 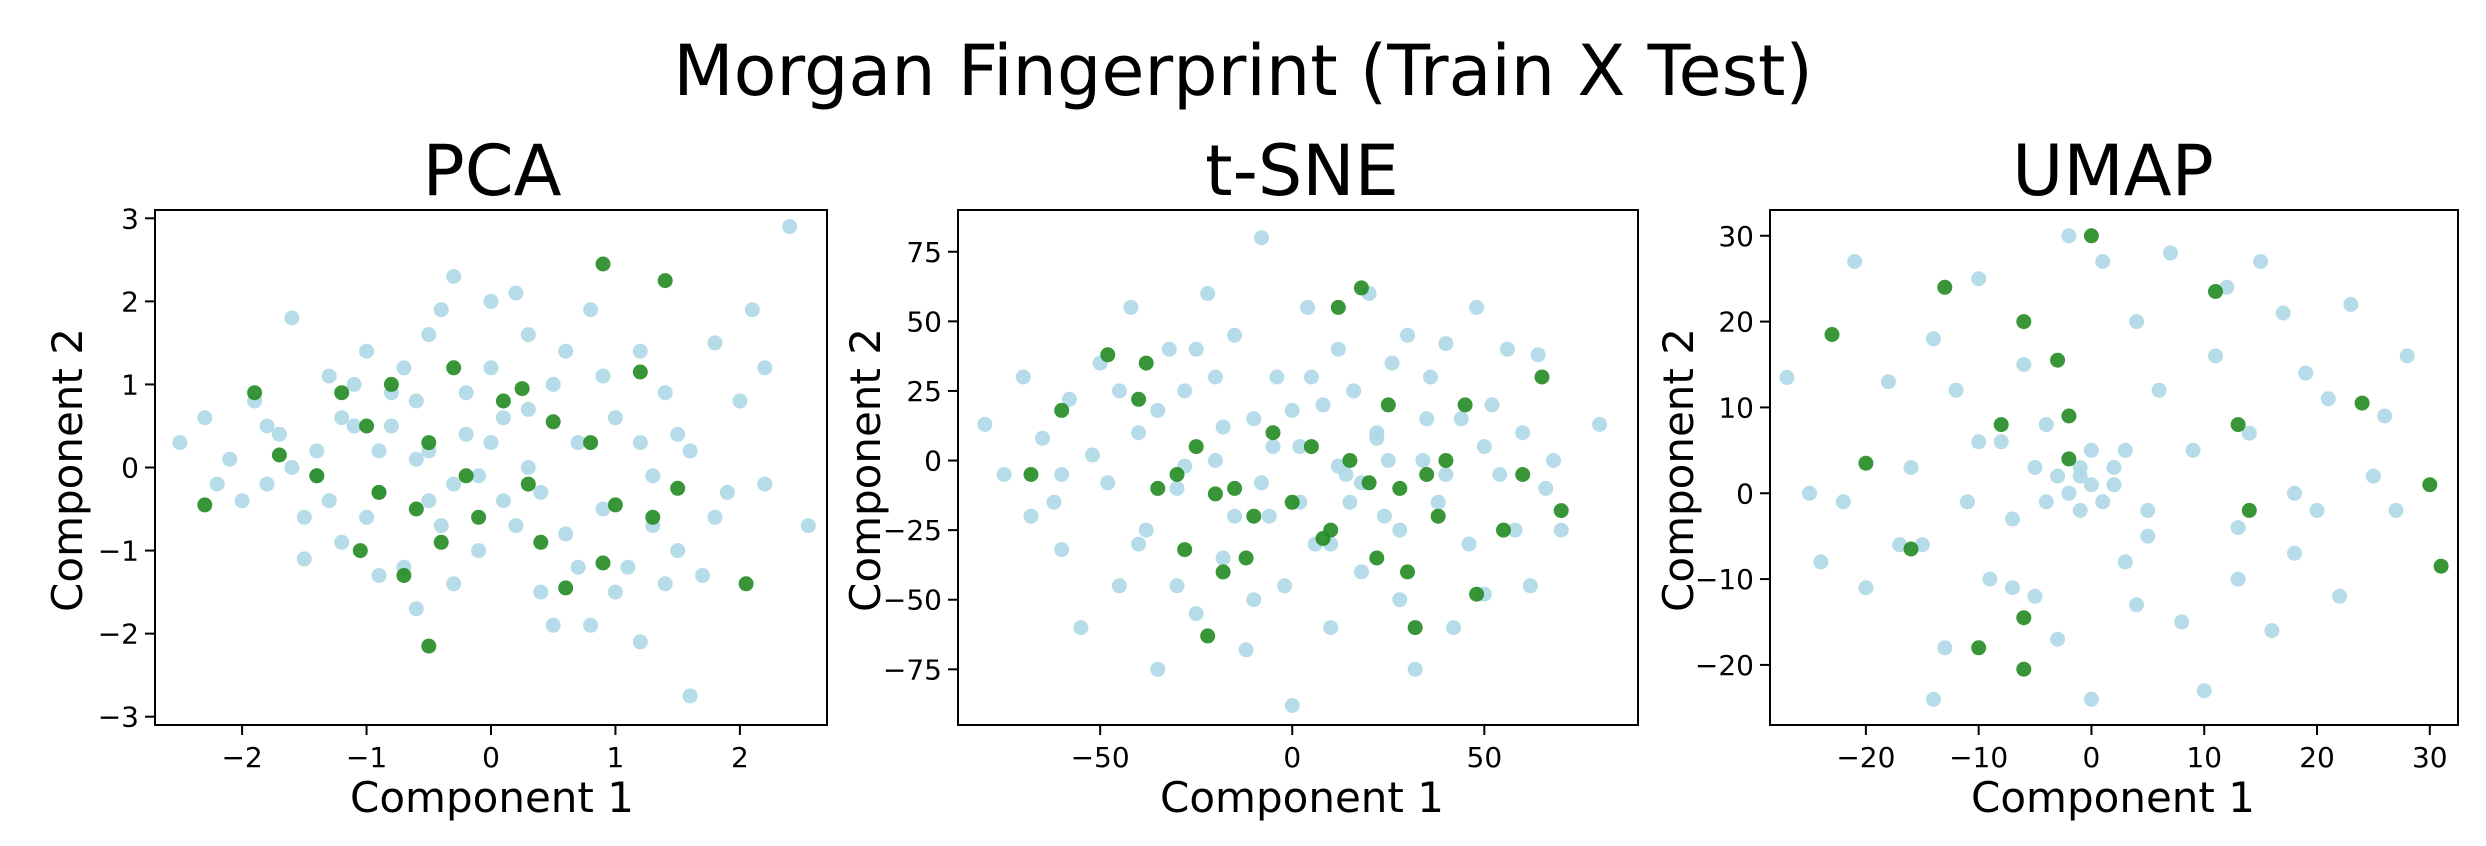 I want to click on y-tick-label-tsne: 25, so click(x=924, y=391).